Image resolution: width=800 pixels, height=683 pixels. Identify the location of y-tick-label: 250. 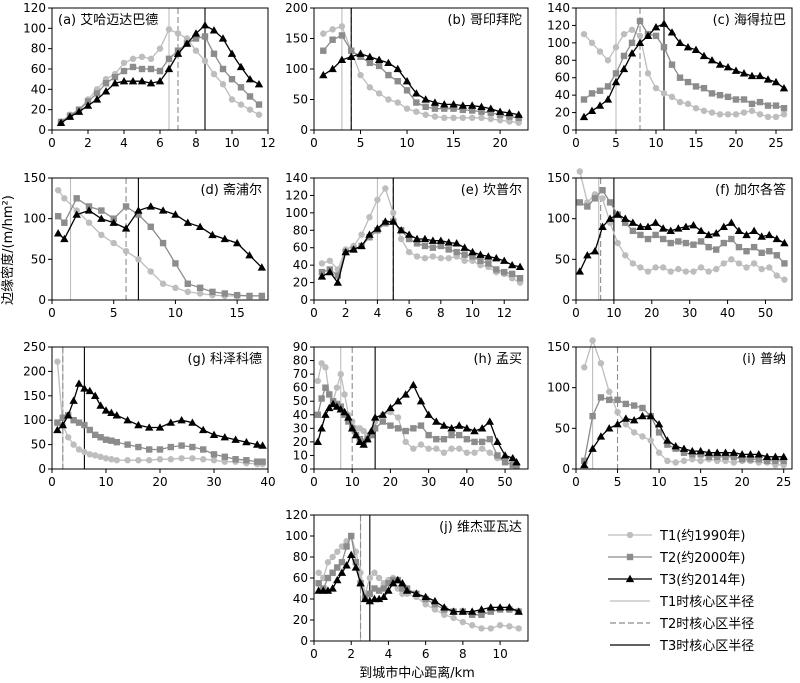
(34, 347).